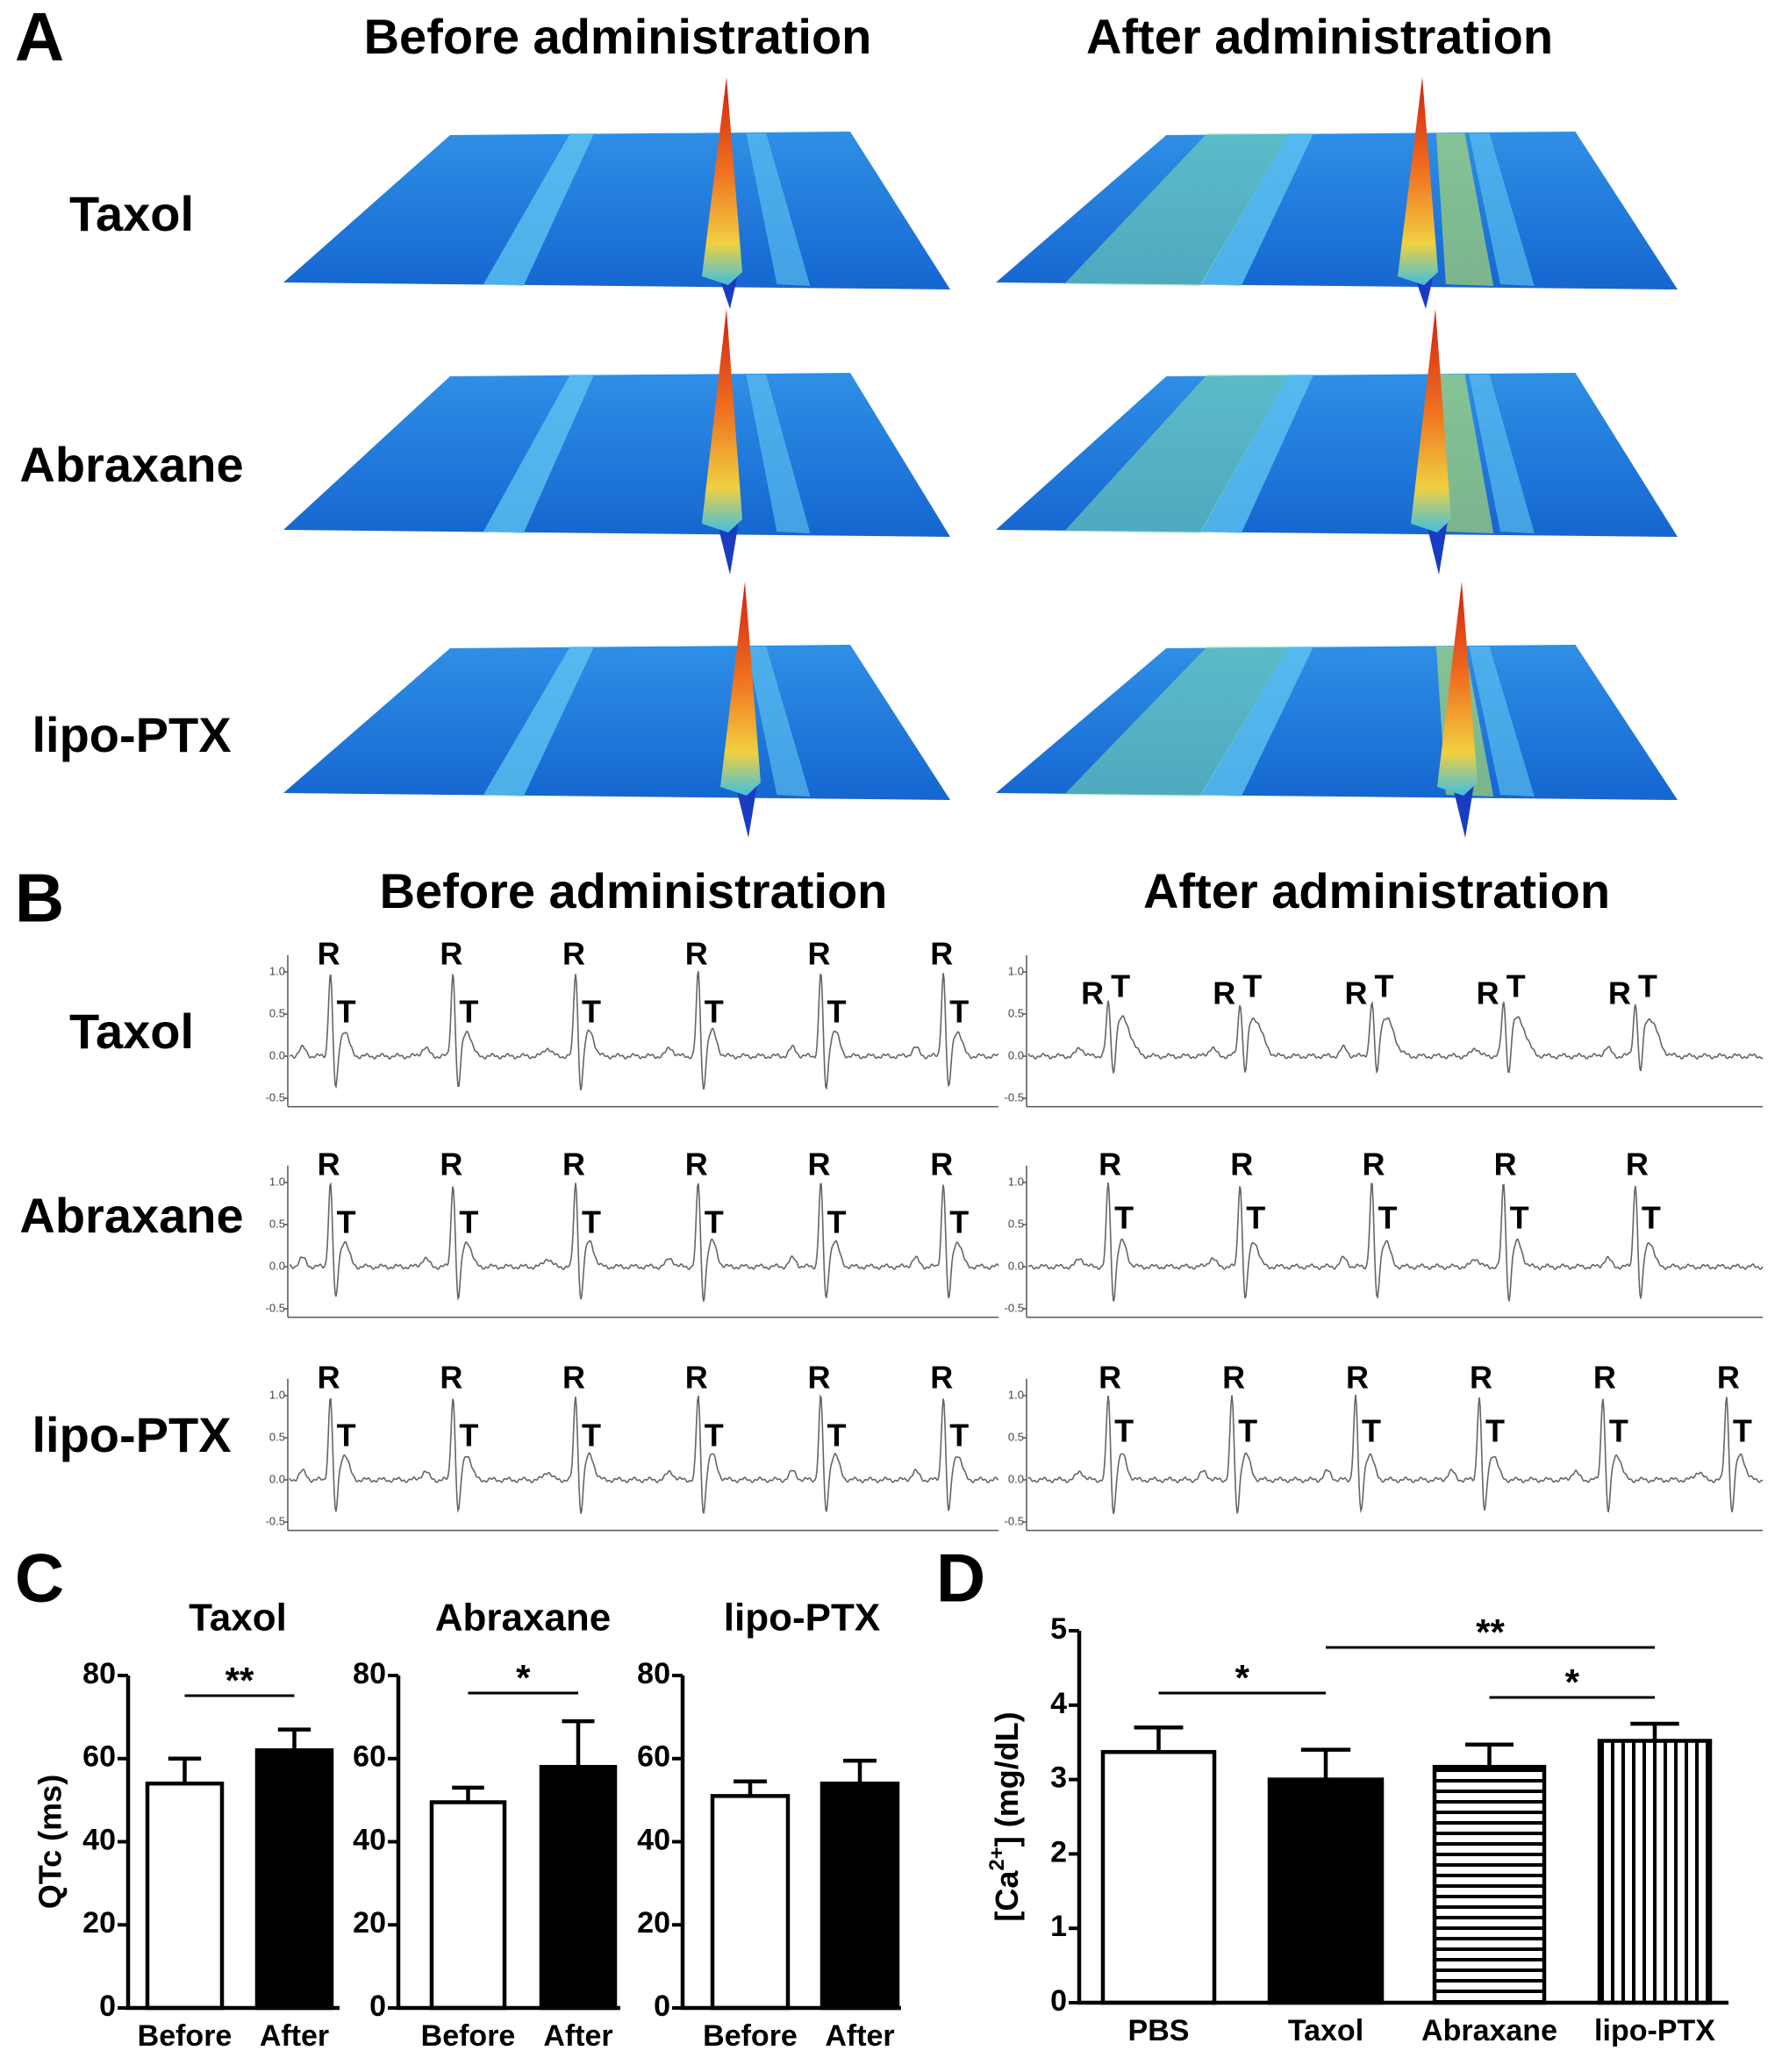  Describe the element at coordinates (1007, 1896) in the screenshot. I see `y-axis-label-part: [Ca` at that location.